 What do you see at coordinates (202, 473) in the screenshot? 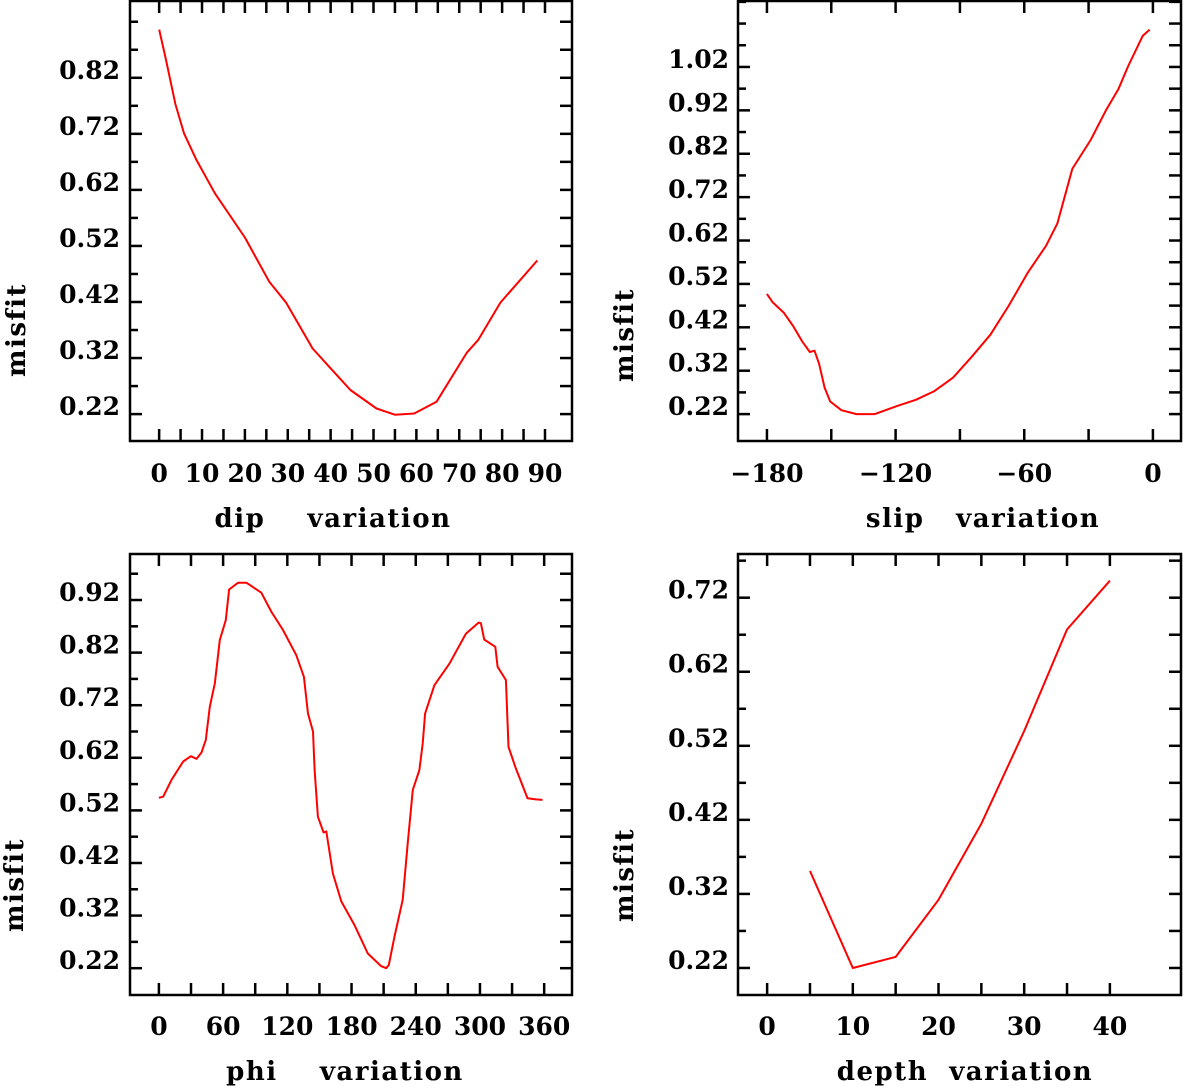
I see `dip-x-tick-label: 10` at bounding box center [202, 473].